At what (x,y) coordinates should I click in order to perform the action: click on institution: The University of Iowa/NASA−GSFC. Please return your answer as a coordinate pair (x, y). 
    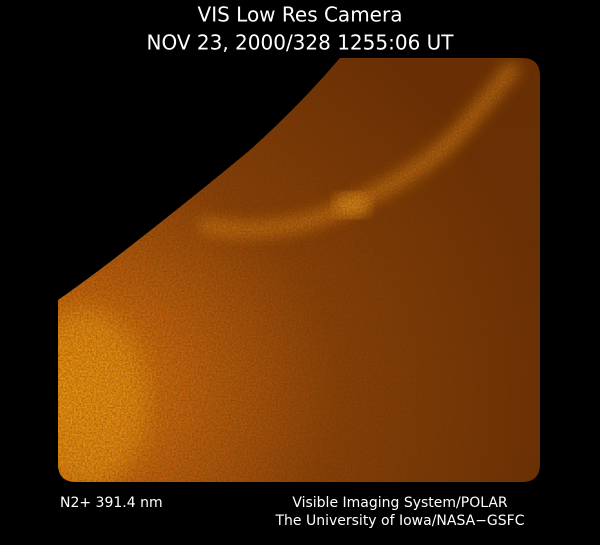
    Looking at the image, I should click on (399, 521).